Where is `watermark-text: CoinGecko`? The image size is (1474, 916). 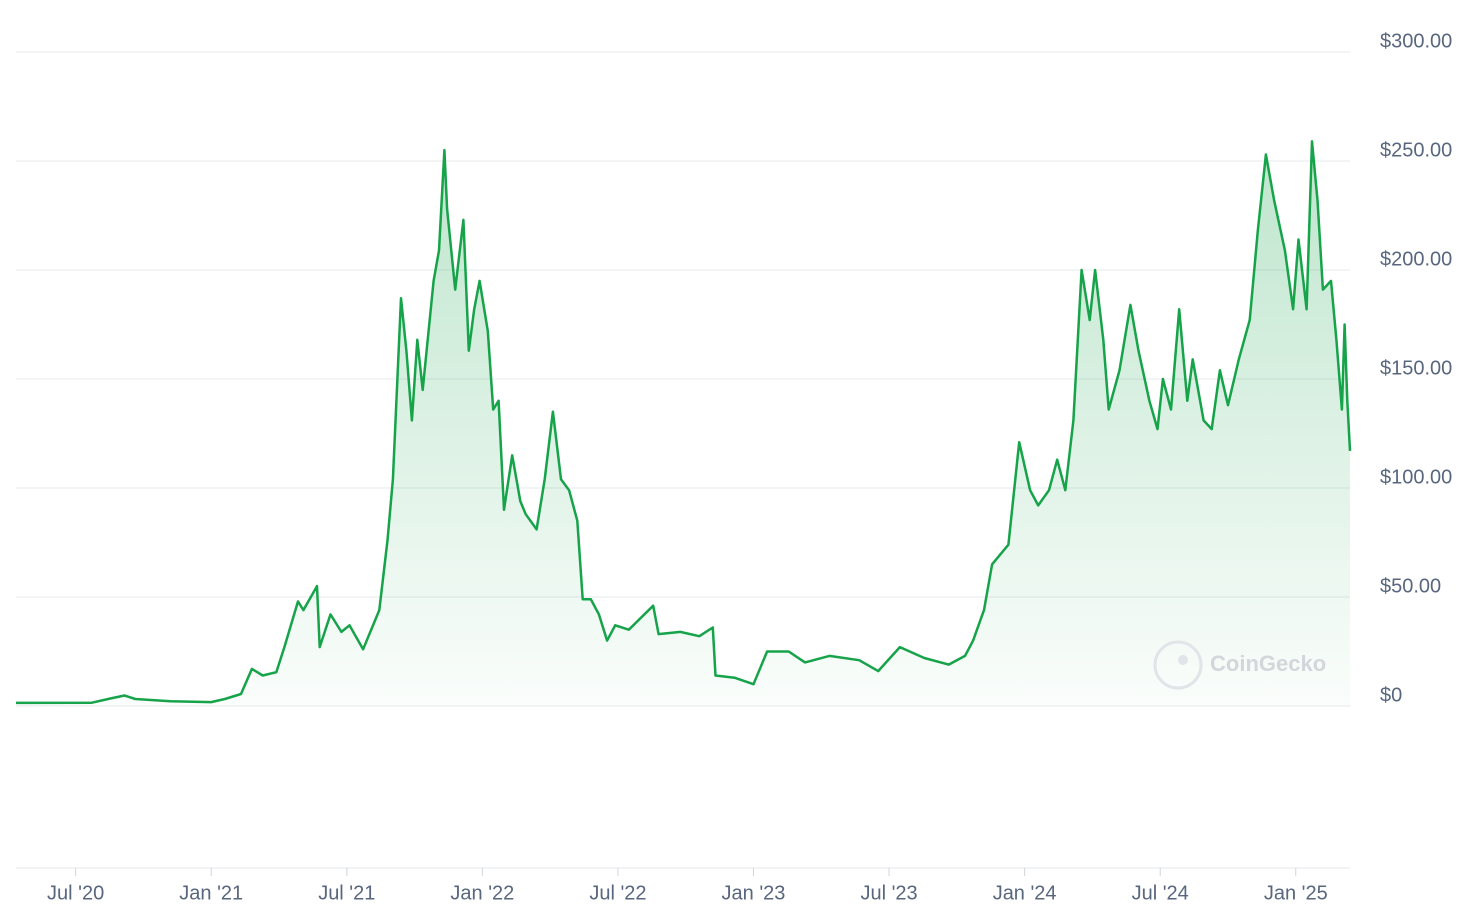 watermark-text: CoinGecko is located at coordinates (1268, 663).